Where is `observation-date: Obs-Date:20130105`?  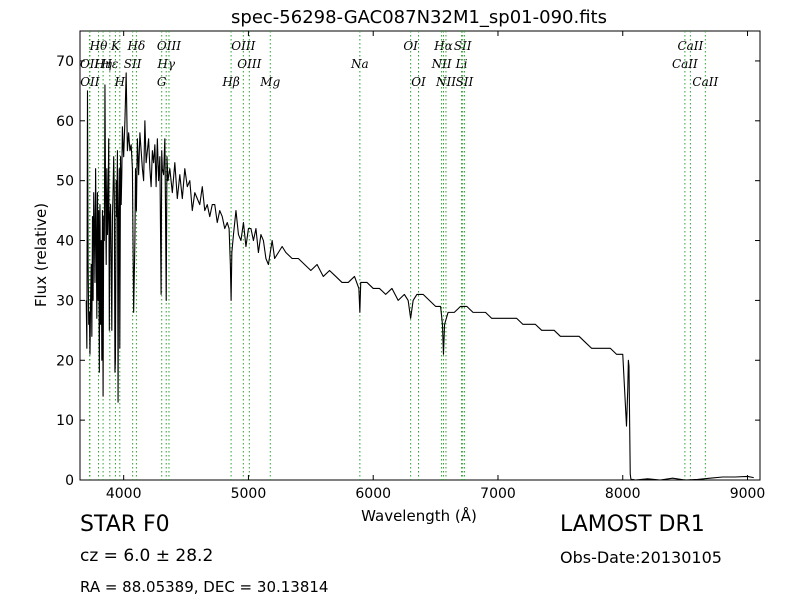
observation-date: Obs-Date:20130105 is located at coordinates (641, 557).